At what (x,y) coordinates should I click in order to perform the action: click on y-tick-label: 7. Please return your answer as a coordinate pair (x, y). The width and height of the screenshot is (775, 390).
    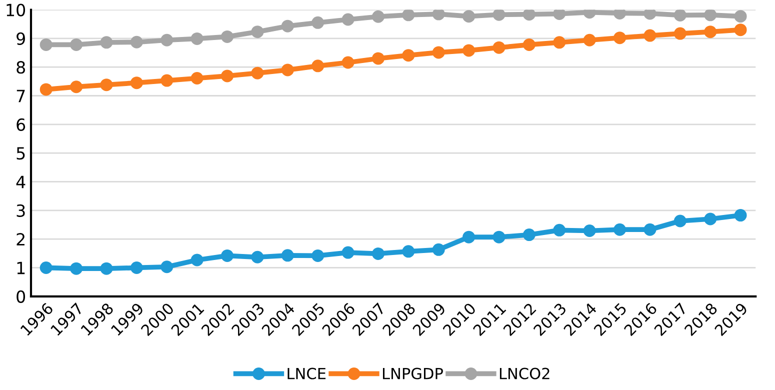
    Looking at the image, I should click on (20, 96).